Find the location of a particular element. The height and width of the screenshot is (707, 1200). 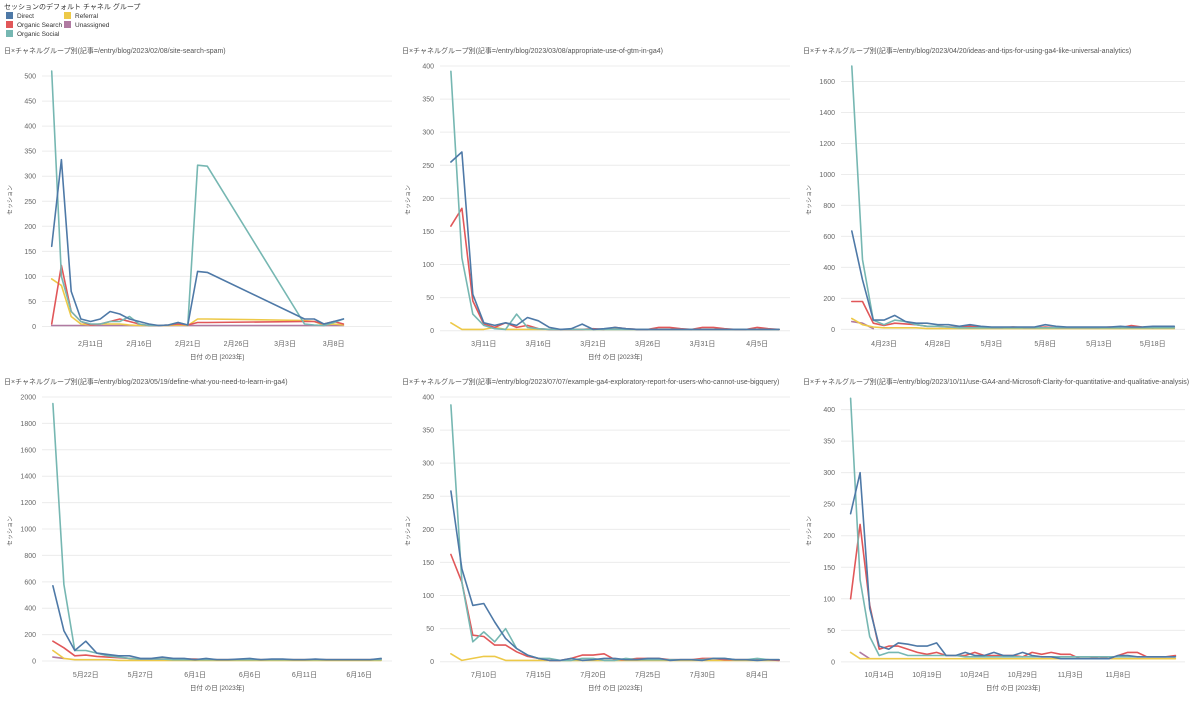

y-tick-label: 300 is located at coordinates (428, 133).